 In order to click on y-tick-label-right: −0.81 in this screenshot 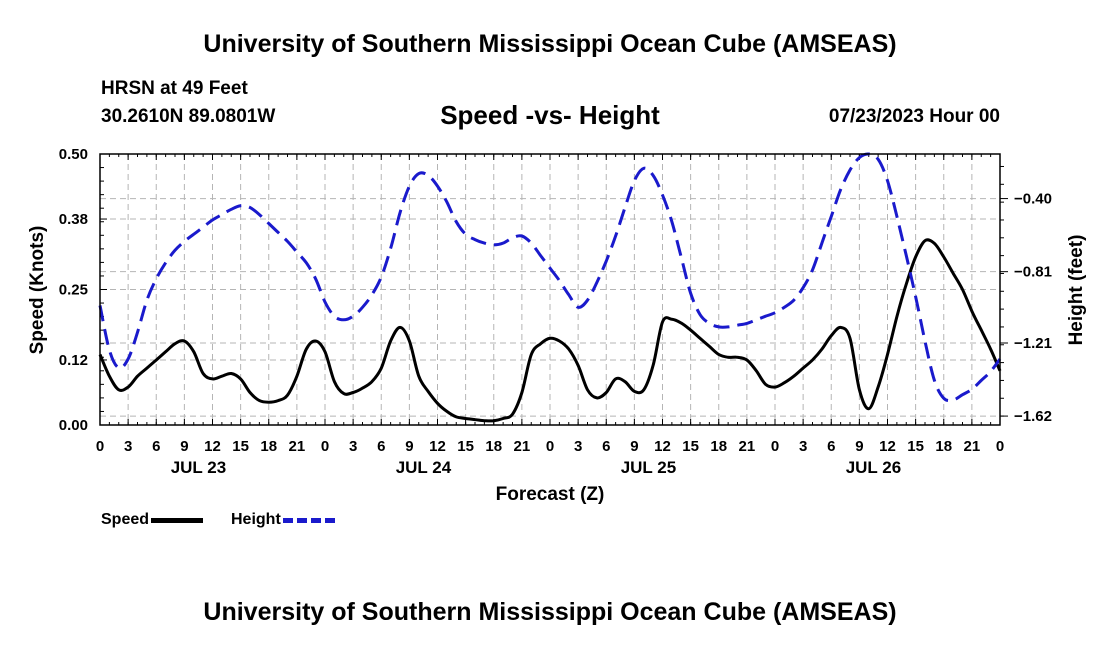, I will do `click(1033, 272)`.